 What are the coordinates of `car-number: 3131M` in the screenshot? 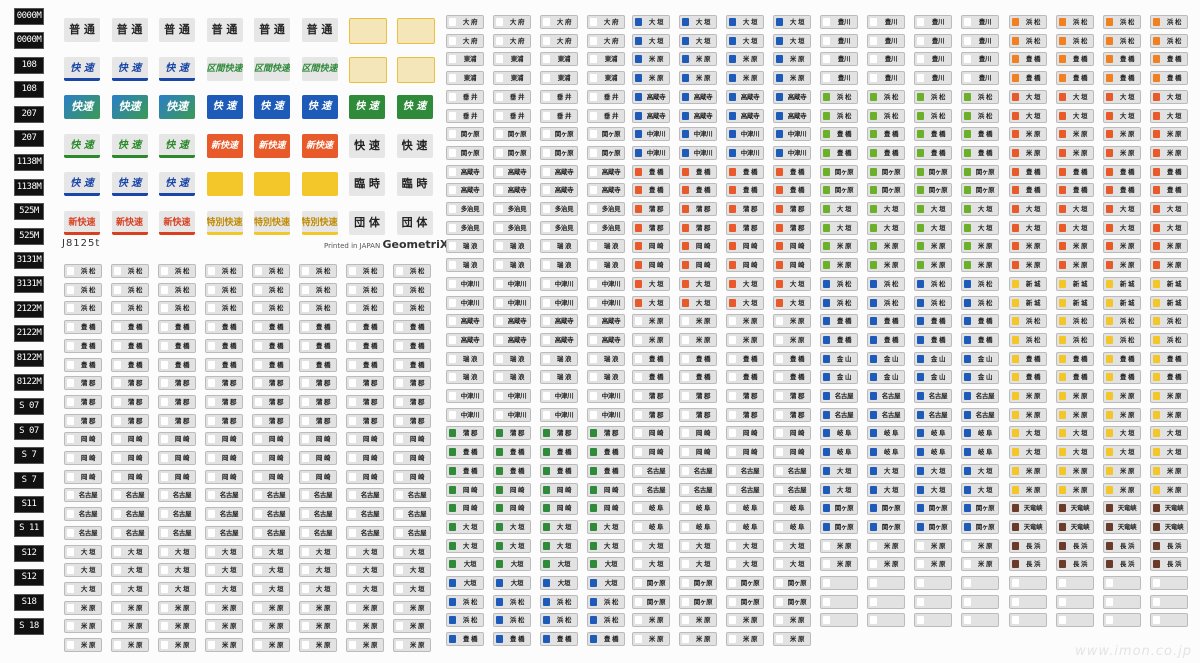 It's located at (29, 285).